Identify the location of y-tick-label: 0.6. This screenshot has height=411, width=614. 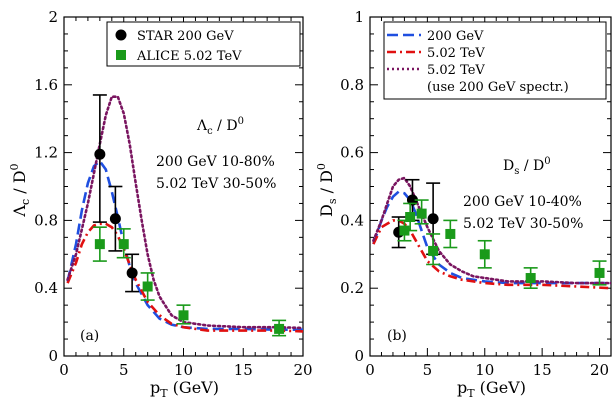
(352, 153).